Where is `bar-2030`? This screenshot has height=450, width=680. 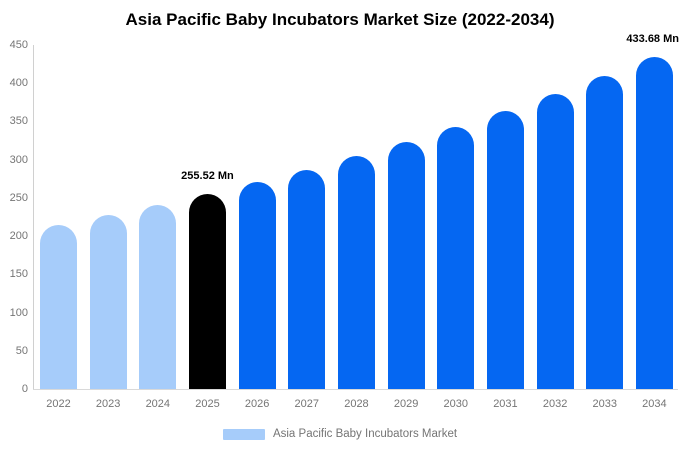
bar-2030 is located at coordinates (456, 257).